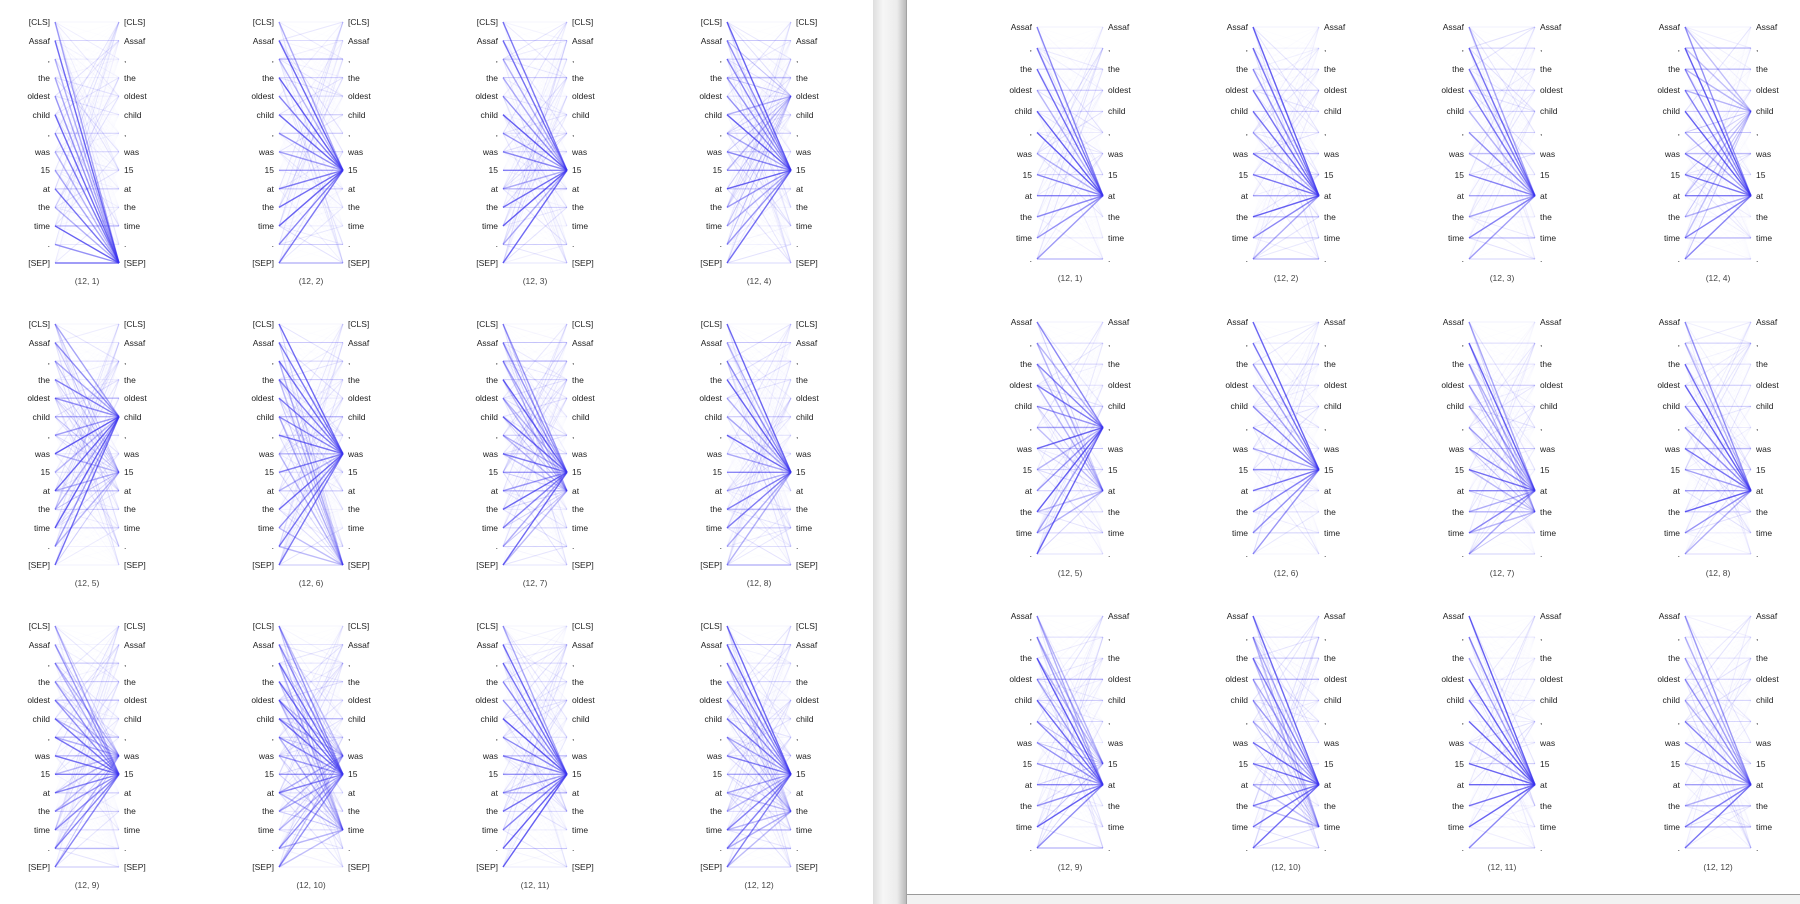 The height and width of the screenshot is (904, 1800). I want to click on target-token-label: ., so click(797, 244).